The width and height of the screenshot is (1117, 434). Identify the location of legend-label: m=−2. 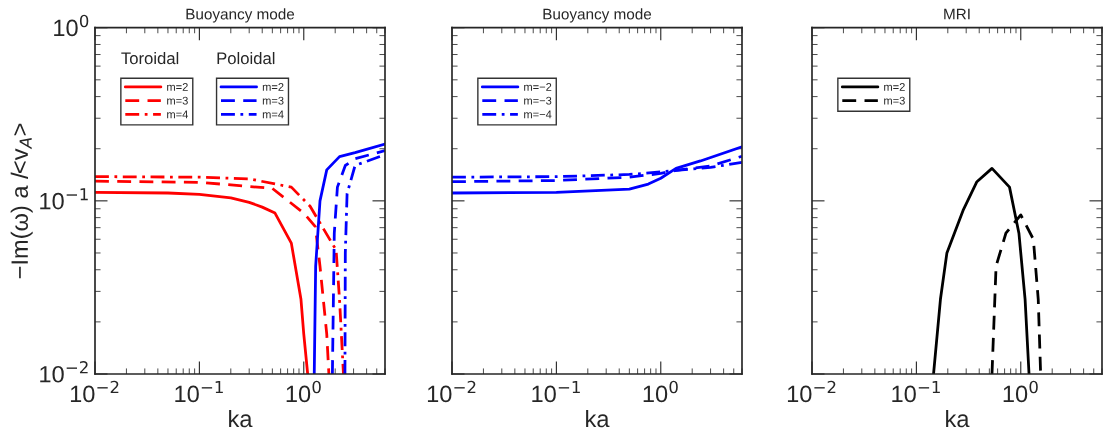
(538, 87).